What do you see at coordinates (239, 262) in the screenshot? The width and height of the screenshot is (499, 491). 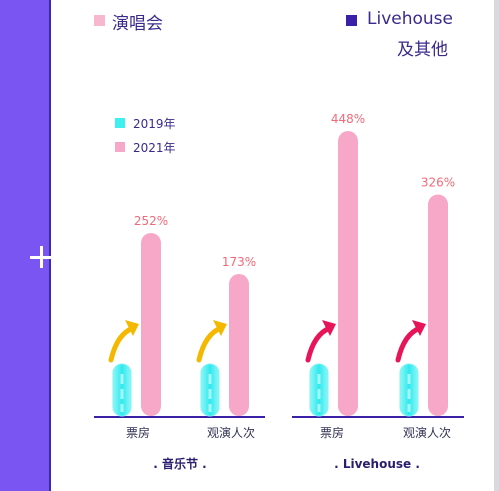 I see `growth-label: 173%` at bounding box center [239, 262].